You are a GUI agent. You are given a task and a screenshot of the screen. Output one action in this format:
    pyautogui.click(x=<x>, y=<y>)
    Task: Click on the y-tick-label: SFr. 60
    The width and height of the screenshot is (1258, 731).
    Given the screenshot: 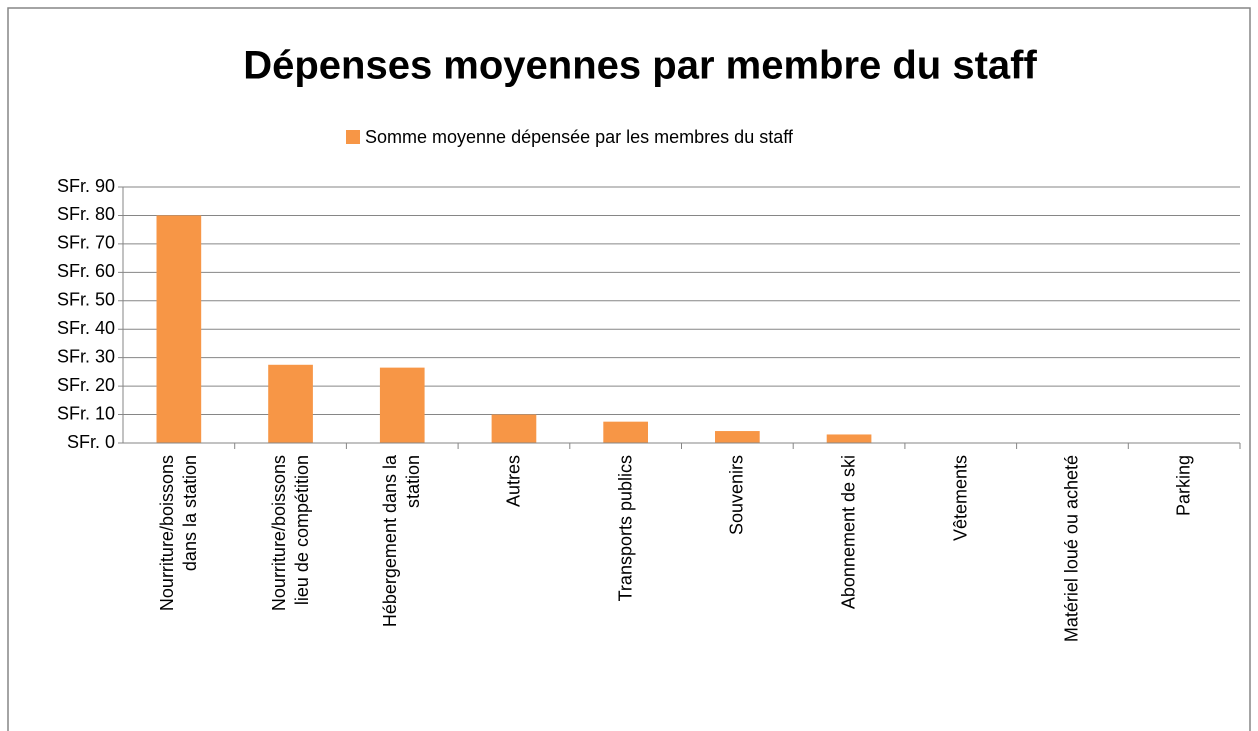 What is the action you would take?
    pyautogui.click(x=86, y=271)
    